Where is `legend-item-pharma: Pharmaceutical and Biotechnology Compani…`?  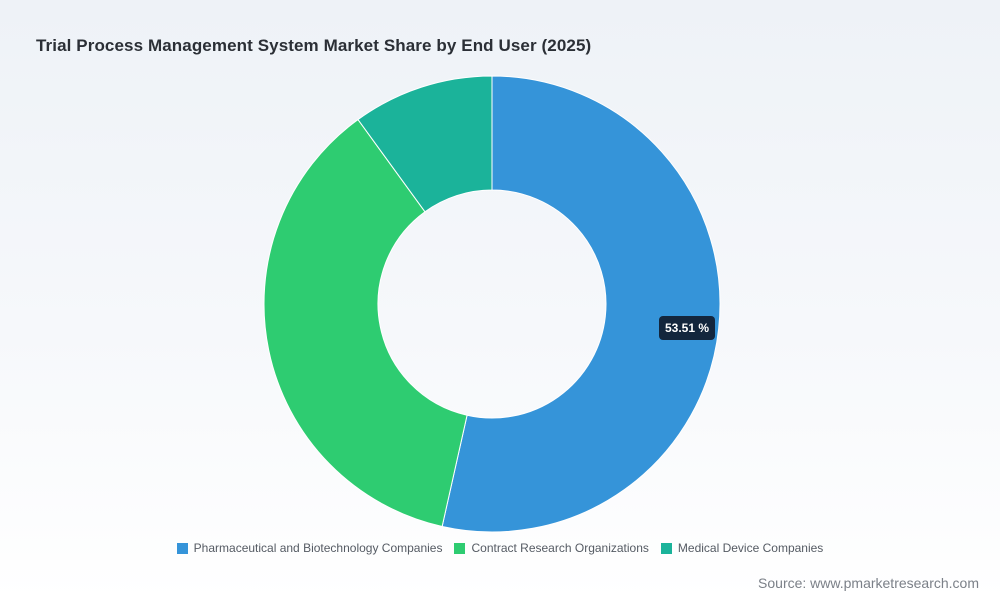
legend-item-pharma: Pharmaceutical and Biotechnology Compani… is located at coordinates (309, 548).